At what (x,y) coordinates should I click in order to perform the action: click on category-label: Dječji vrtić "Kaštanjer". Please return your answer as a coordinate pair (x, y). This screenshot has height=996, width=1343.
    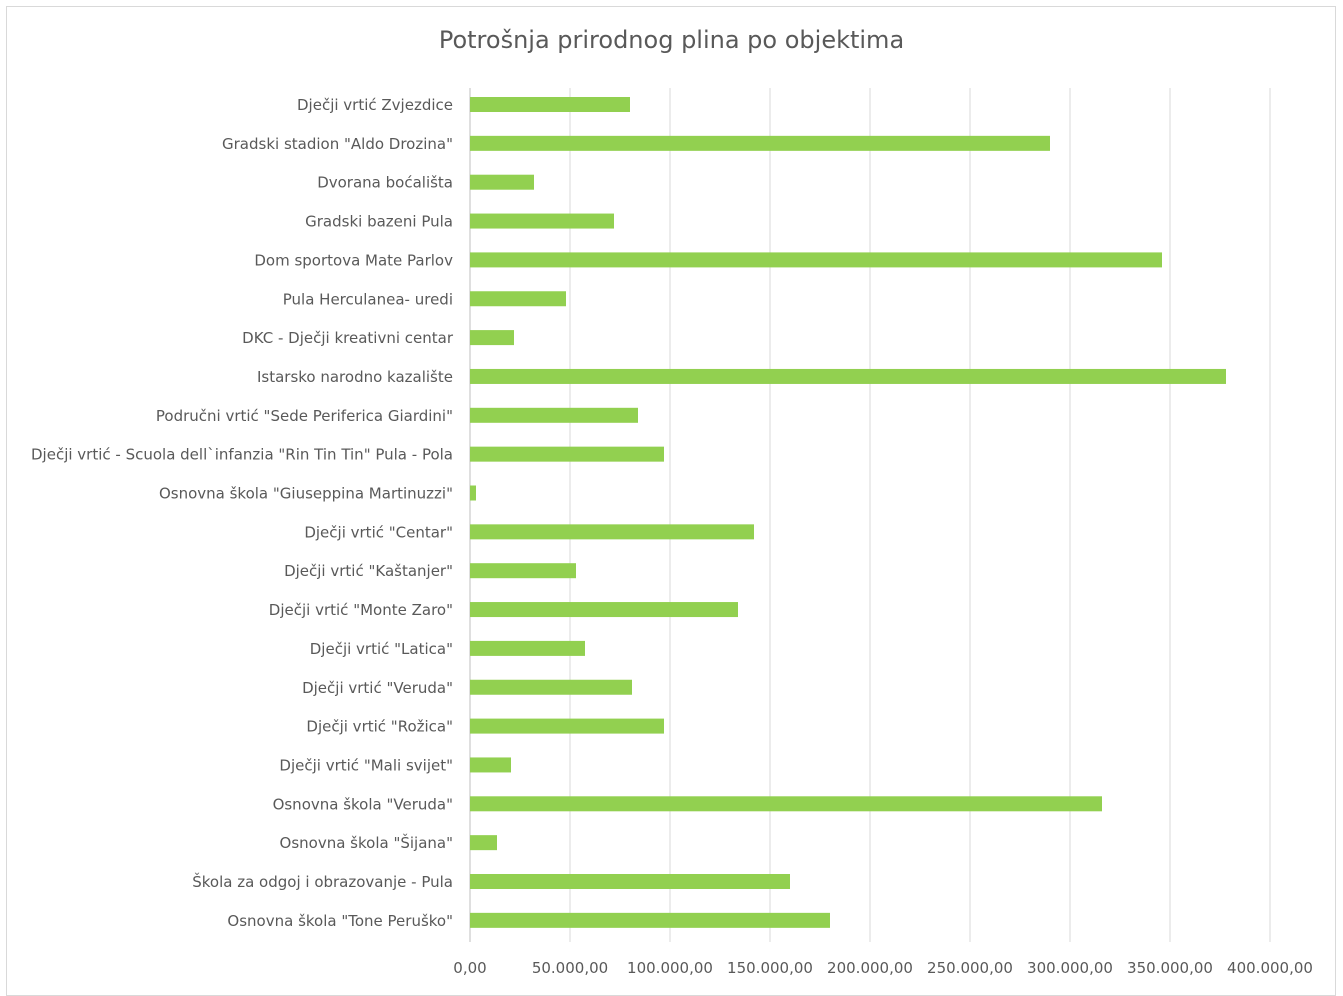
    Looking at the image, I should click on (368, 571).